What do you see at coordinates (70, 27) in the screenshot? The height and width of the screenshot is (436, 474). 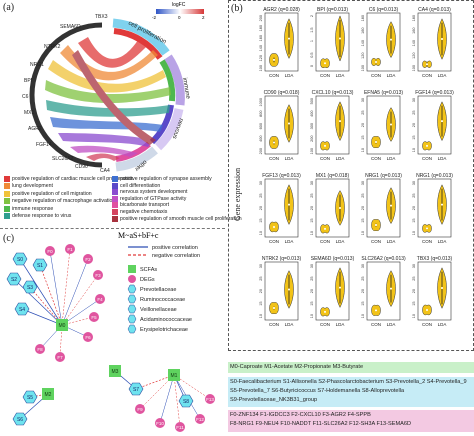 I see `gene-label: SEMA6D` at bounding box center [70, 27].